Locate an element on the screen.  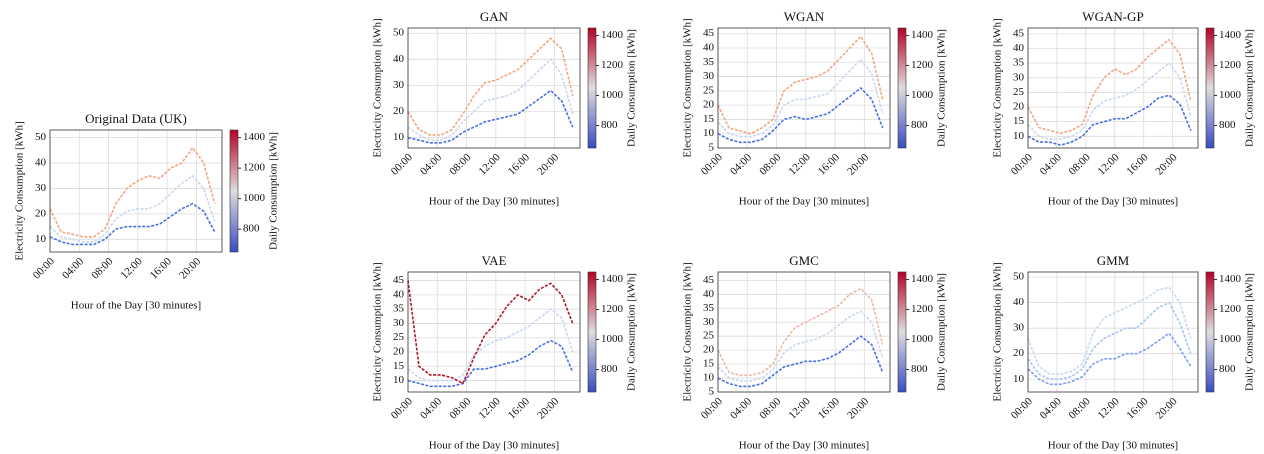
subplot-title: GAN is located at coordinates (494, 16).